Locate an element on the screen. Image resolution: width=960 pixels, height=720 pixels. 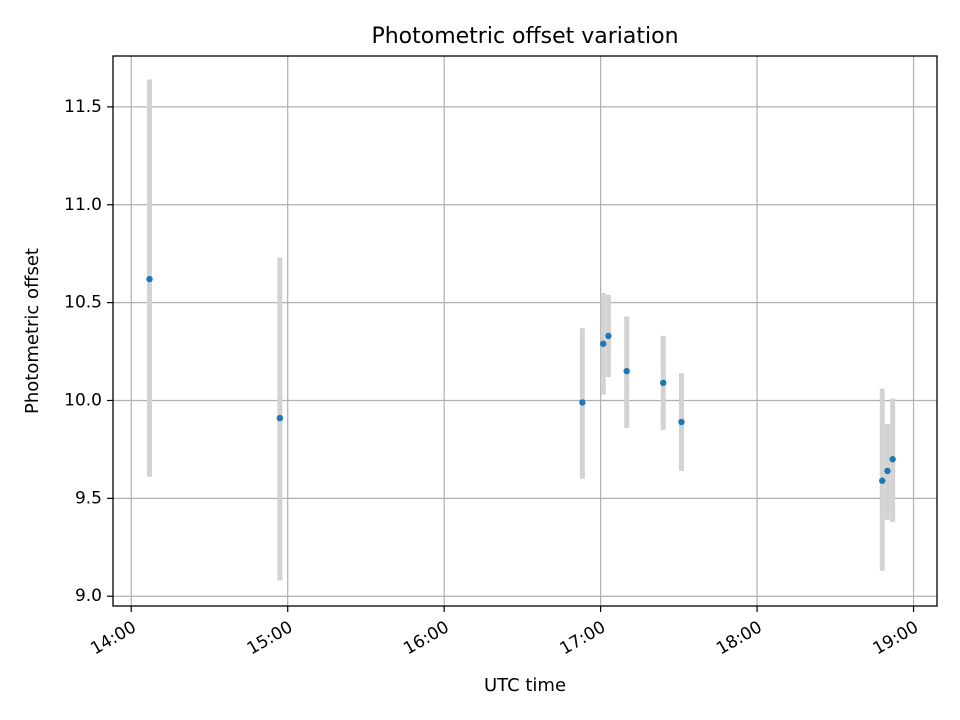
x-tick-label: 18:00 is located at coordinates (739, 638).